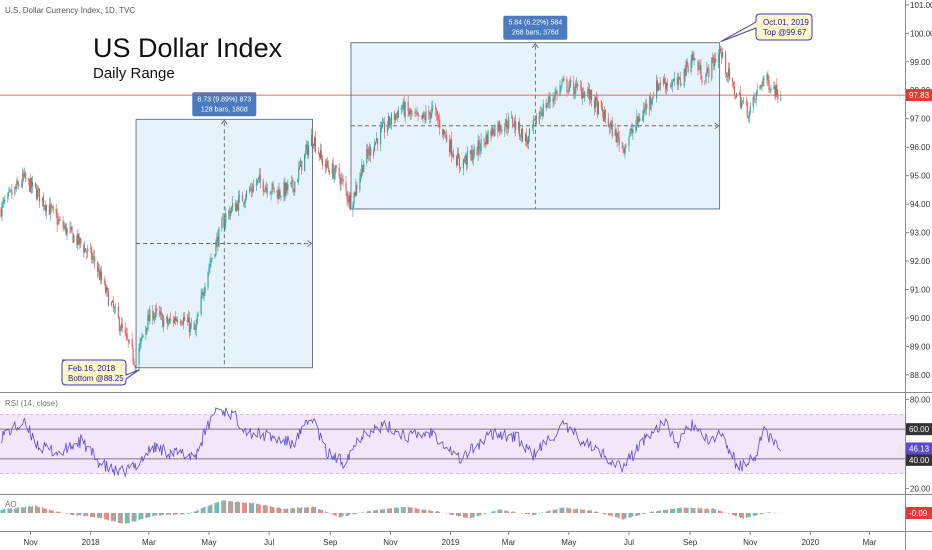 The height and width of the screenshot is (550, 932). Describe the element at coordinates (920, 318) in the screenshot. I see `price-tick-label: 90.00` at that location.